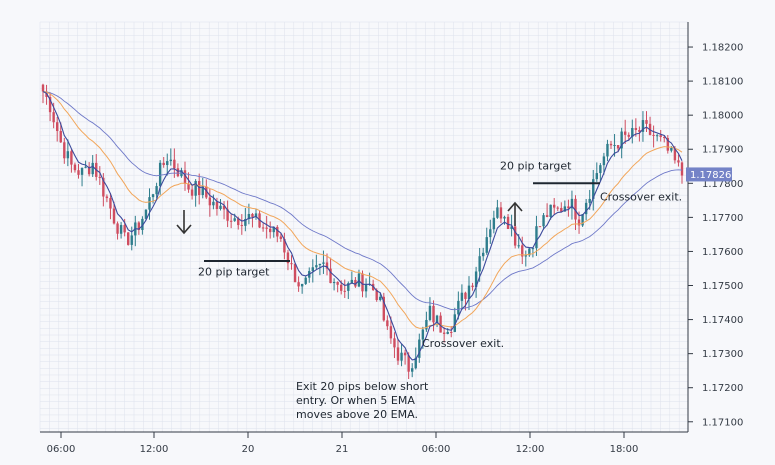 This screenshot has width=775, height=465. What do you see at coordinates (248, 449) in the screenshot?
I see `x-tick-label: 20` at bounding box center [248, 449].